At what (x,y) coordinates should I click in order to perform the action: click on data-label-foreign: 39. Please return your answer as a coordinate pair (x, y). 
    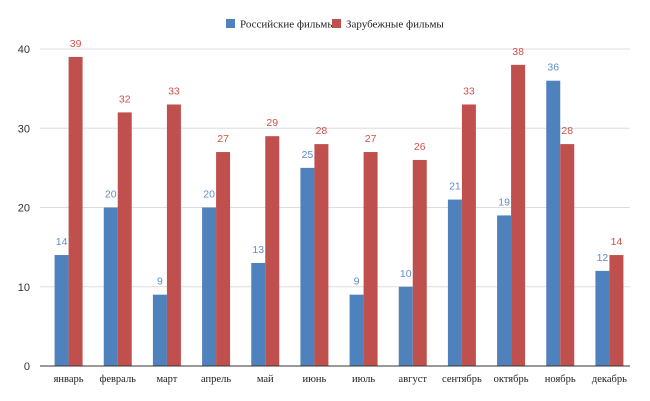
    Looking at the image, I should click on (76, 44).